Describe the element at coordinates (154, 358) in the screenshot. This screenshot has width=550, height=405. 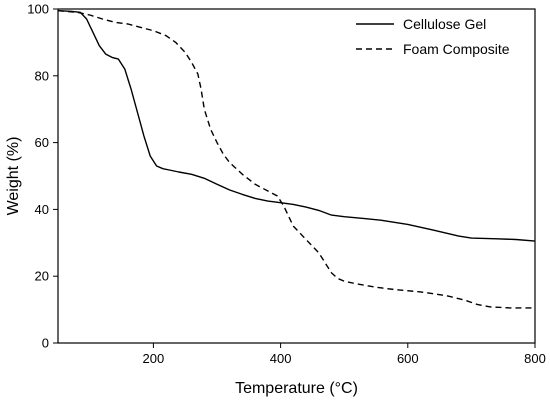
I see `x-tick-label: 200` at that location.